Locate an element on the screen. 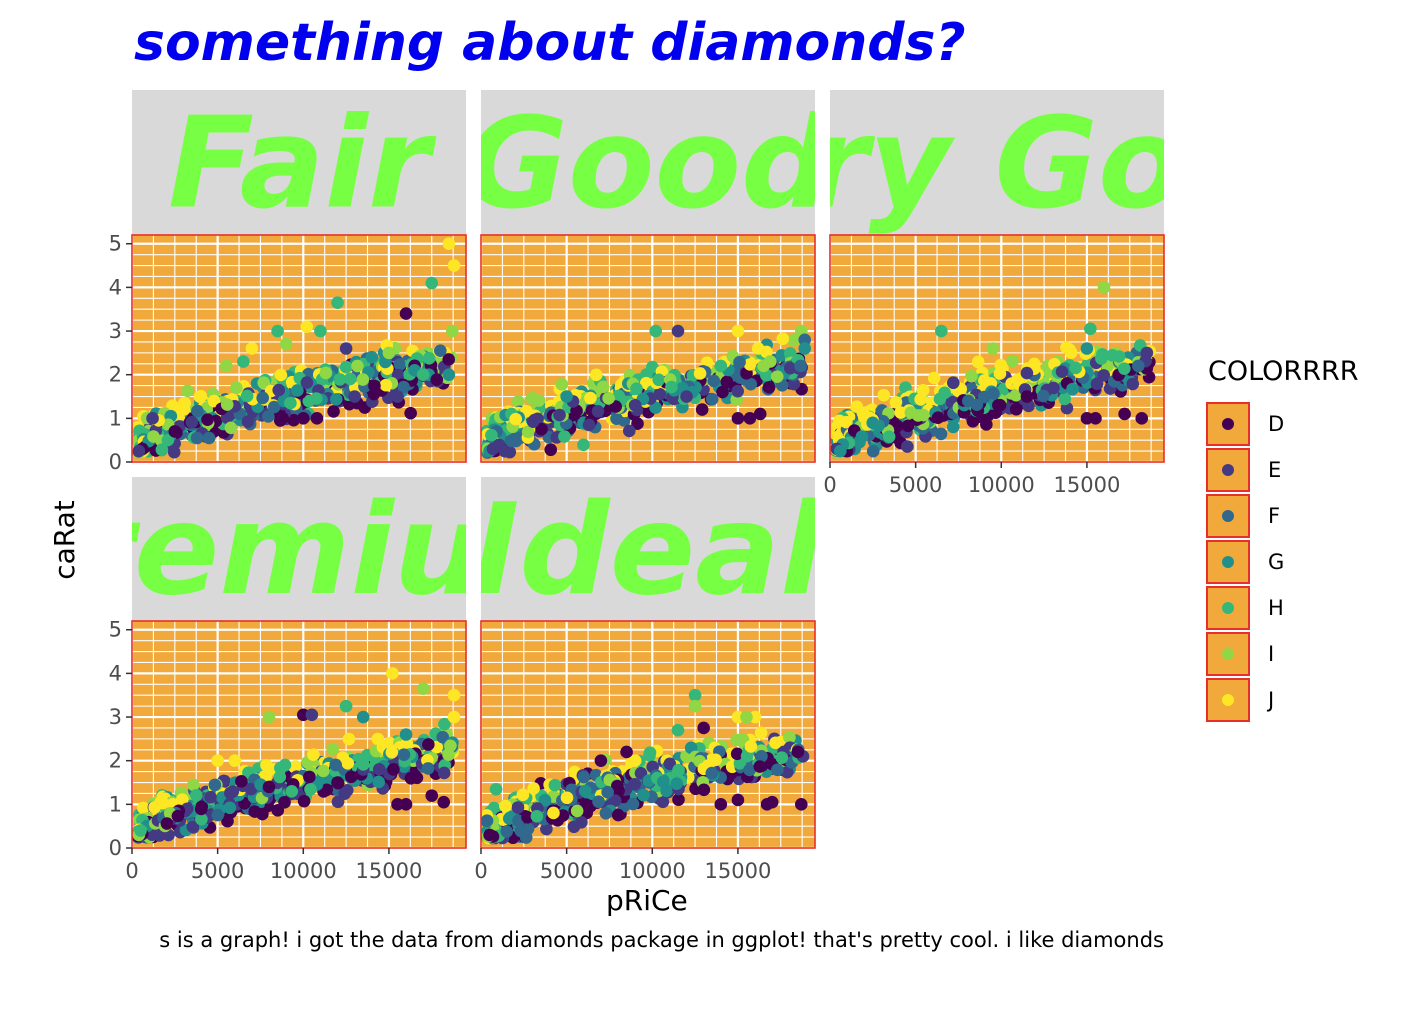  legend-item: J is located at coordinates (1245, 700).